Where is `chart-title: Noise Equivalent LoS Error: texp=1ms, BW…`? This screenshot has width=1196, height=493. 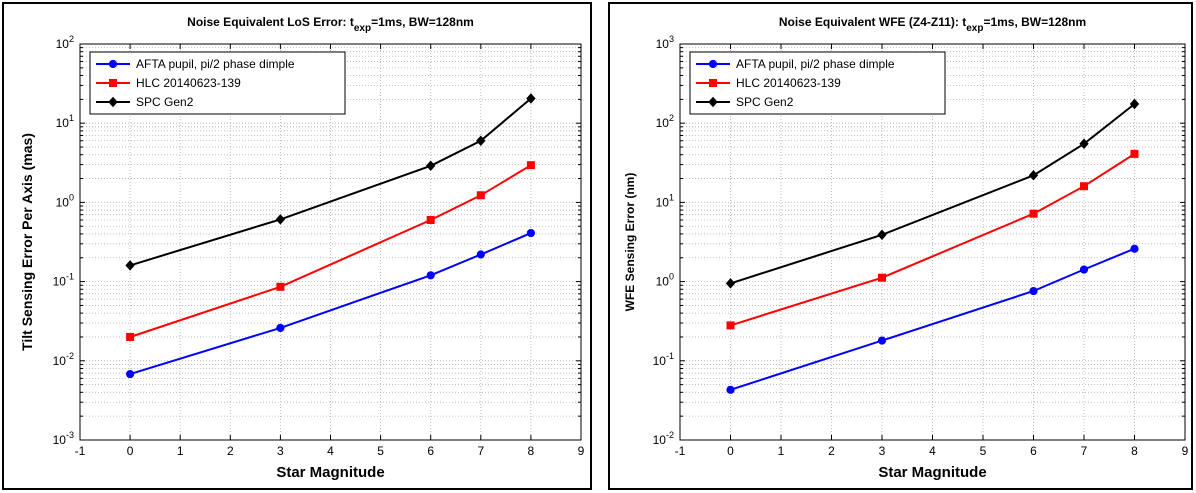 chart-title: Noise Equivalent LoS Error: texp=1ms, BW… is located at coordinates (330, 24).